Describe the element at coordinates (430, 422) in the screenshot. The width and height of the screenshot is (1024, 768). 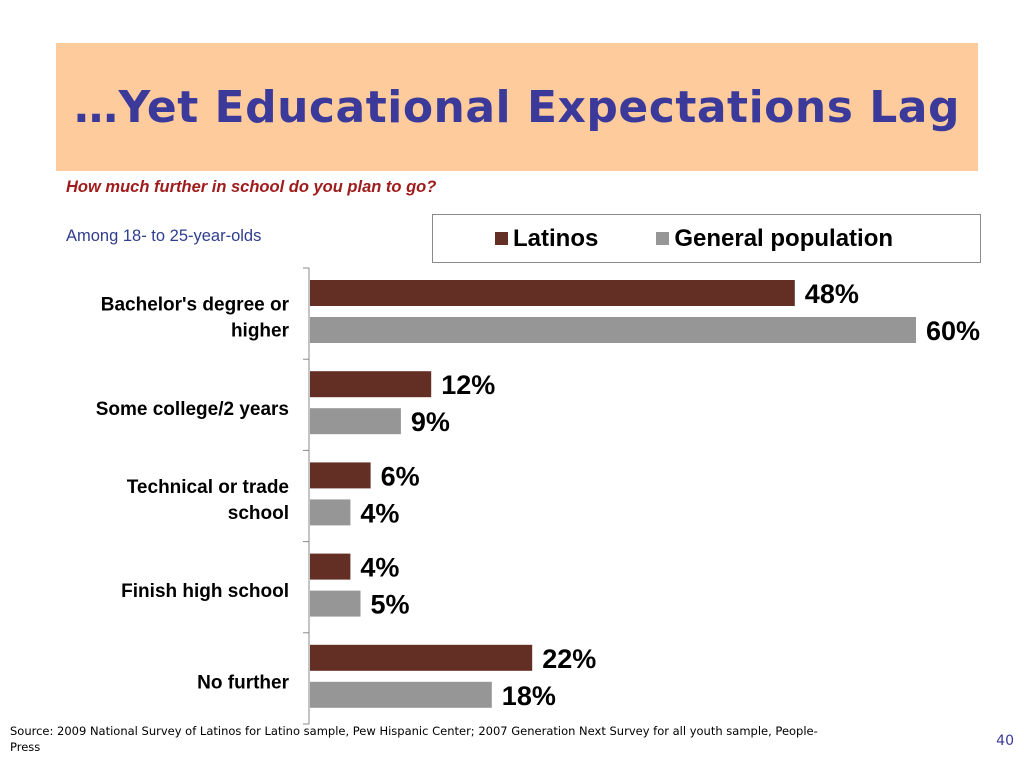
I see `data-label: 9%` at that location.